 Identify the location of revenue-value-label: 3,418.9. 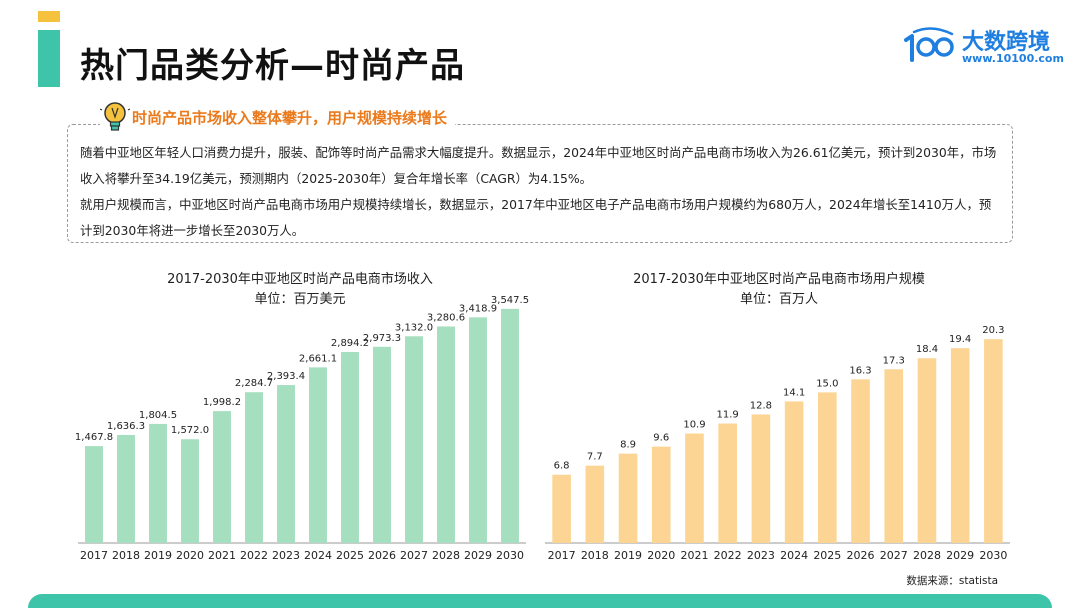
(478, 308).